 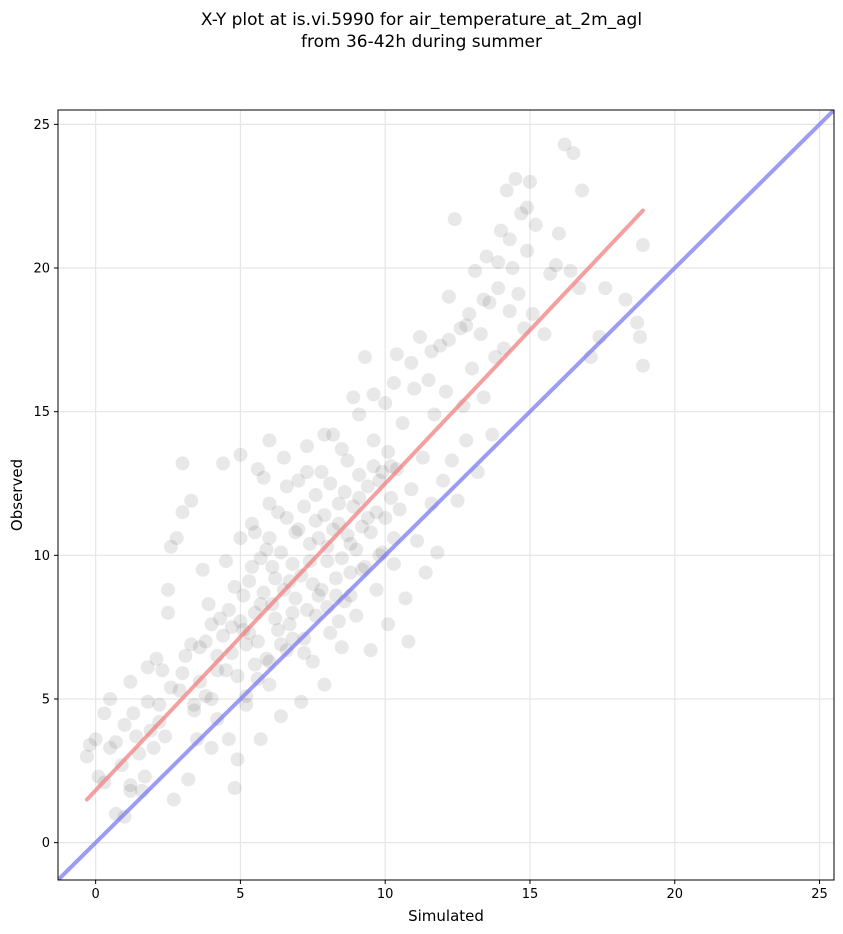 What do you see at coordinates (41, 125) in the screenshot?
I see `y-tick-label: 25` at bounding box center [41, 125].